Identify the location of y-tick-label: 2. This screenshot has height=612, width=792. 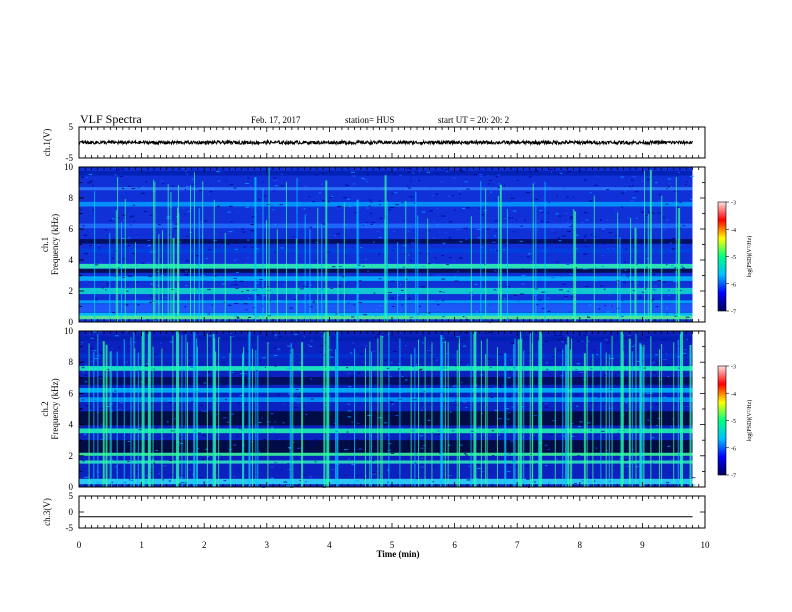
(71, 291).